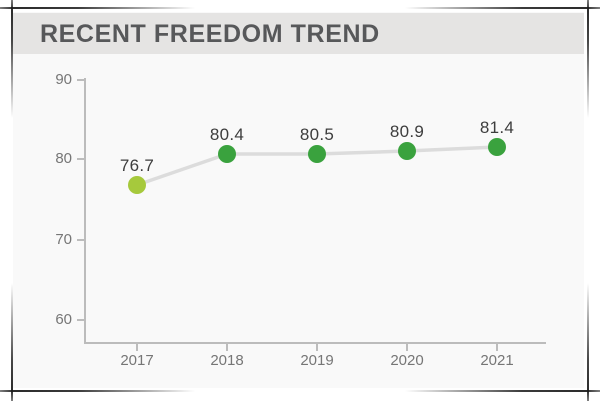 Image resolution: width=600 pixels, height=401 pixels. Describe the element at coordinates (407, 151) in the screenshot. I see `data-point-2020` at that location.